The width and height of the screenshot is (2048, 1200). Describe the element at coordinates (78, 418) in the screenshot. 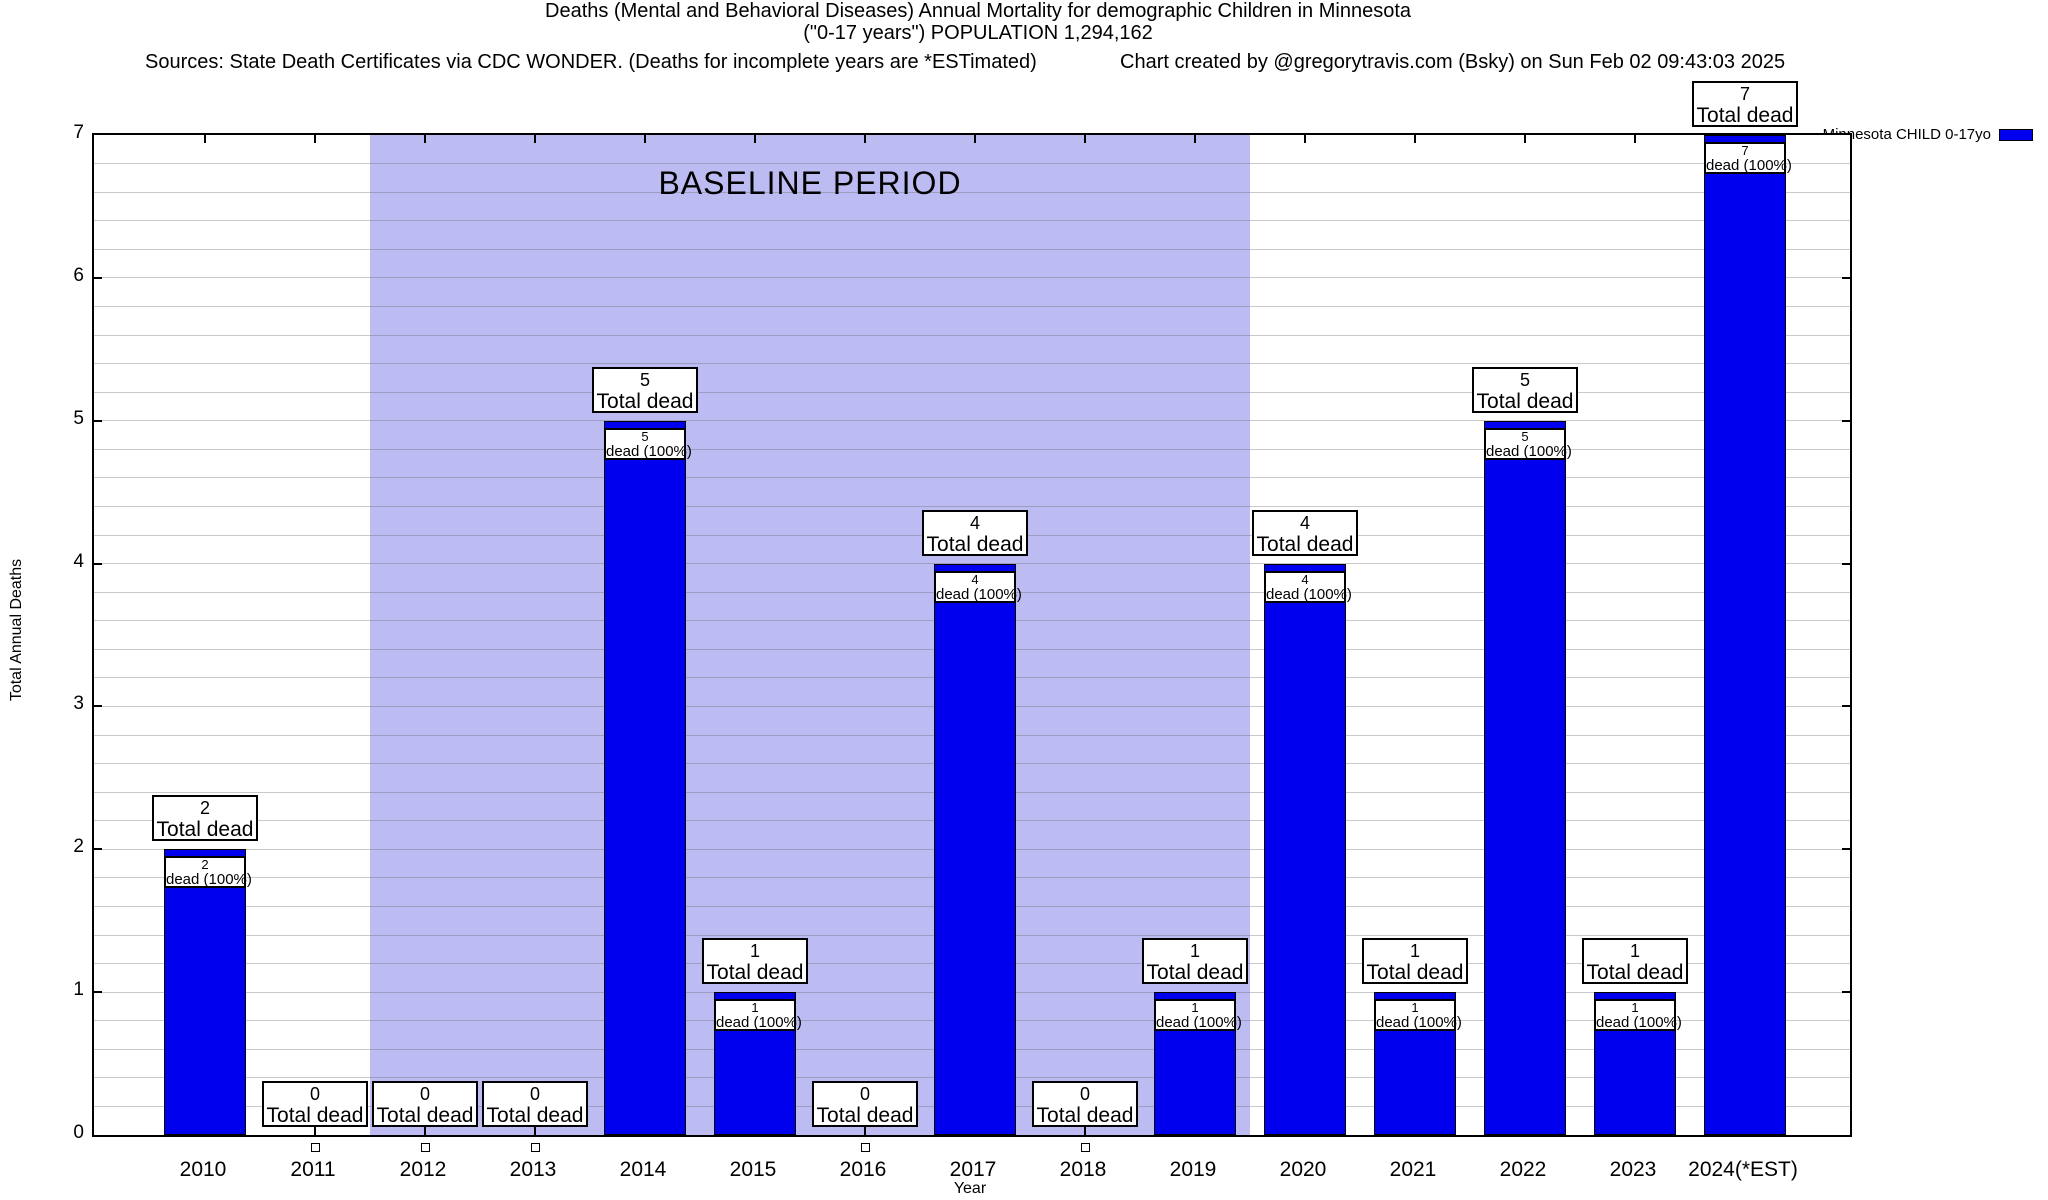

I see `y-axis-tick-label: 5` at that location.